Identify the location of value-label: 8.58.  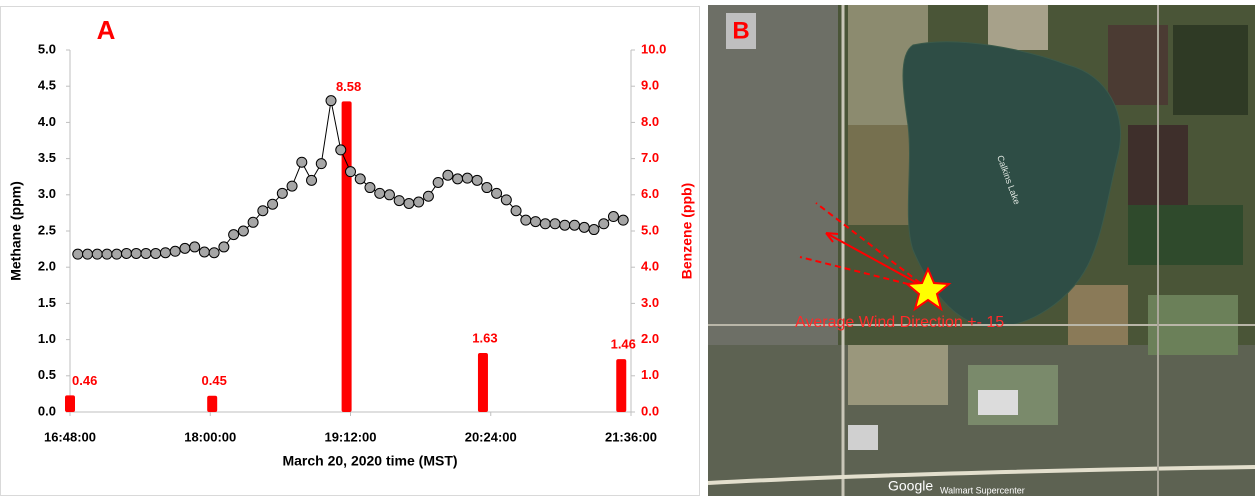
(348, 86).